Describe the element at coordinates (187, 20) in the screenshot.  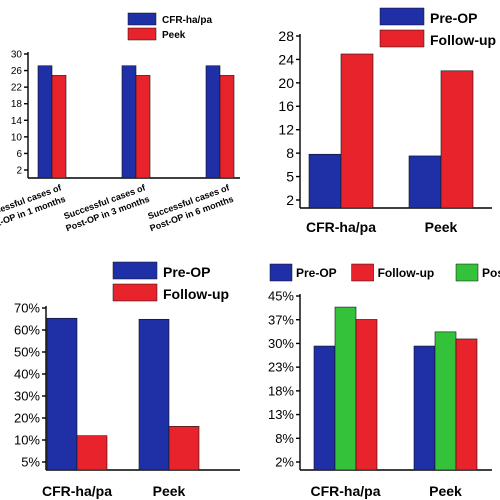
I see `legend-label: CFR-ha/pa` at that location.